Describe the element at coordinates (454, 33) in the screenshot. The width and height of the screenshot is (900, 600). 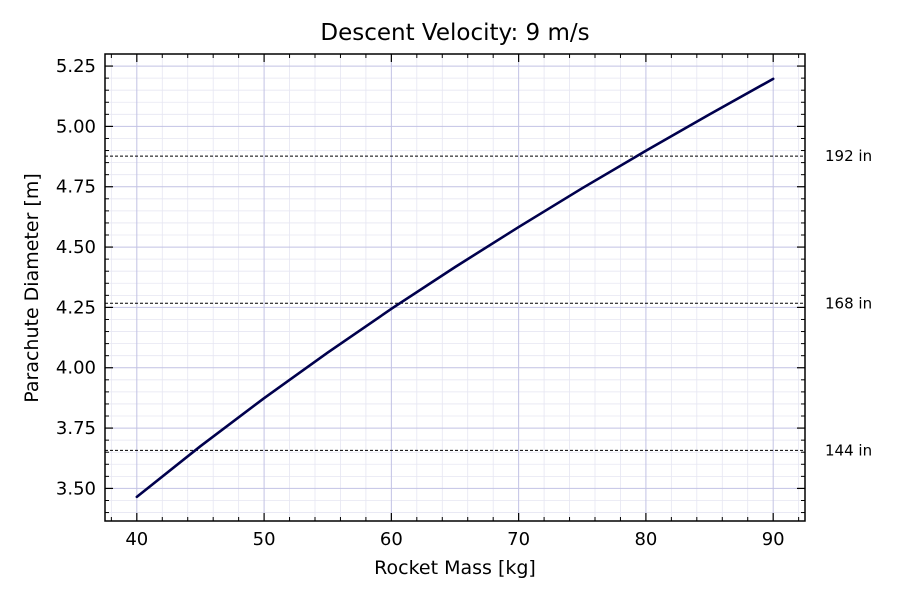
I see `chart-title: Descent Velocity: 9 m/s` at that location.